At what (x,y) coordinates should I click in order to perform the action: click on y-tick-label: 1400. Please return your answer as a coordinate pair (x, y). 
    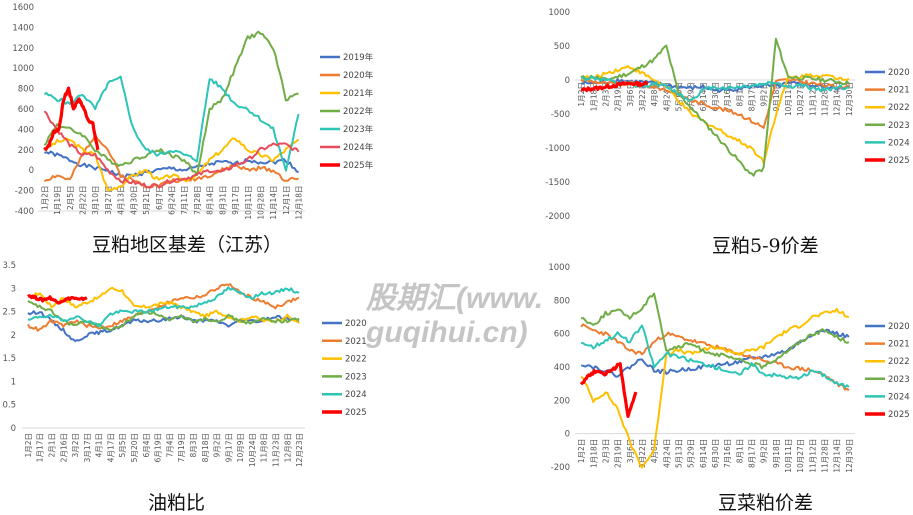
    Looking at the image, I should click on (23, 28).